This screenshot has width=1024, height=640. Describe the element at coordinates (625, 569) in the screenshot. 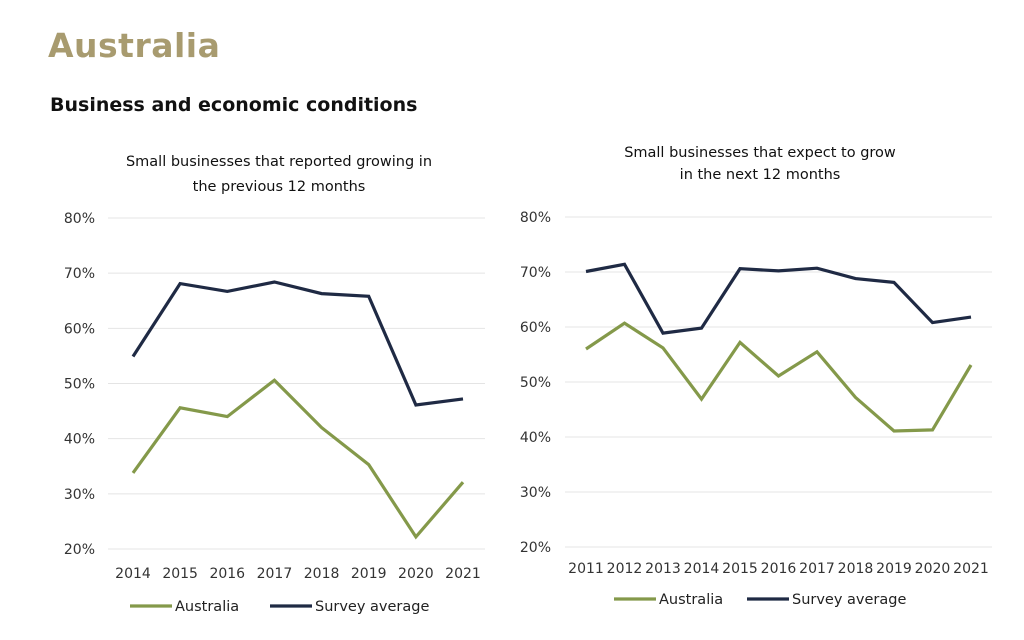

I see `x-tick-label: 2012` at that location.